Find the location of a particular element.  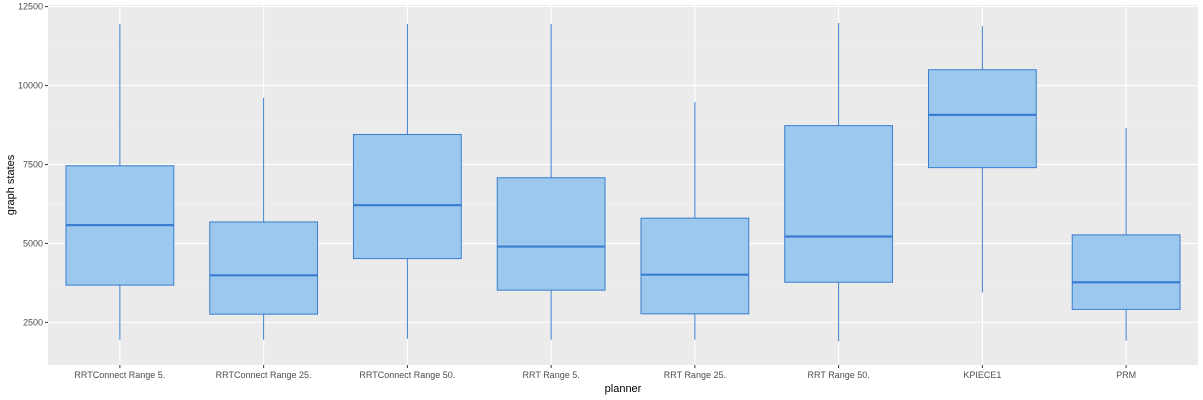

x-axis-title: planner is located at coordinates (623, 389).